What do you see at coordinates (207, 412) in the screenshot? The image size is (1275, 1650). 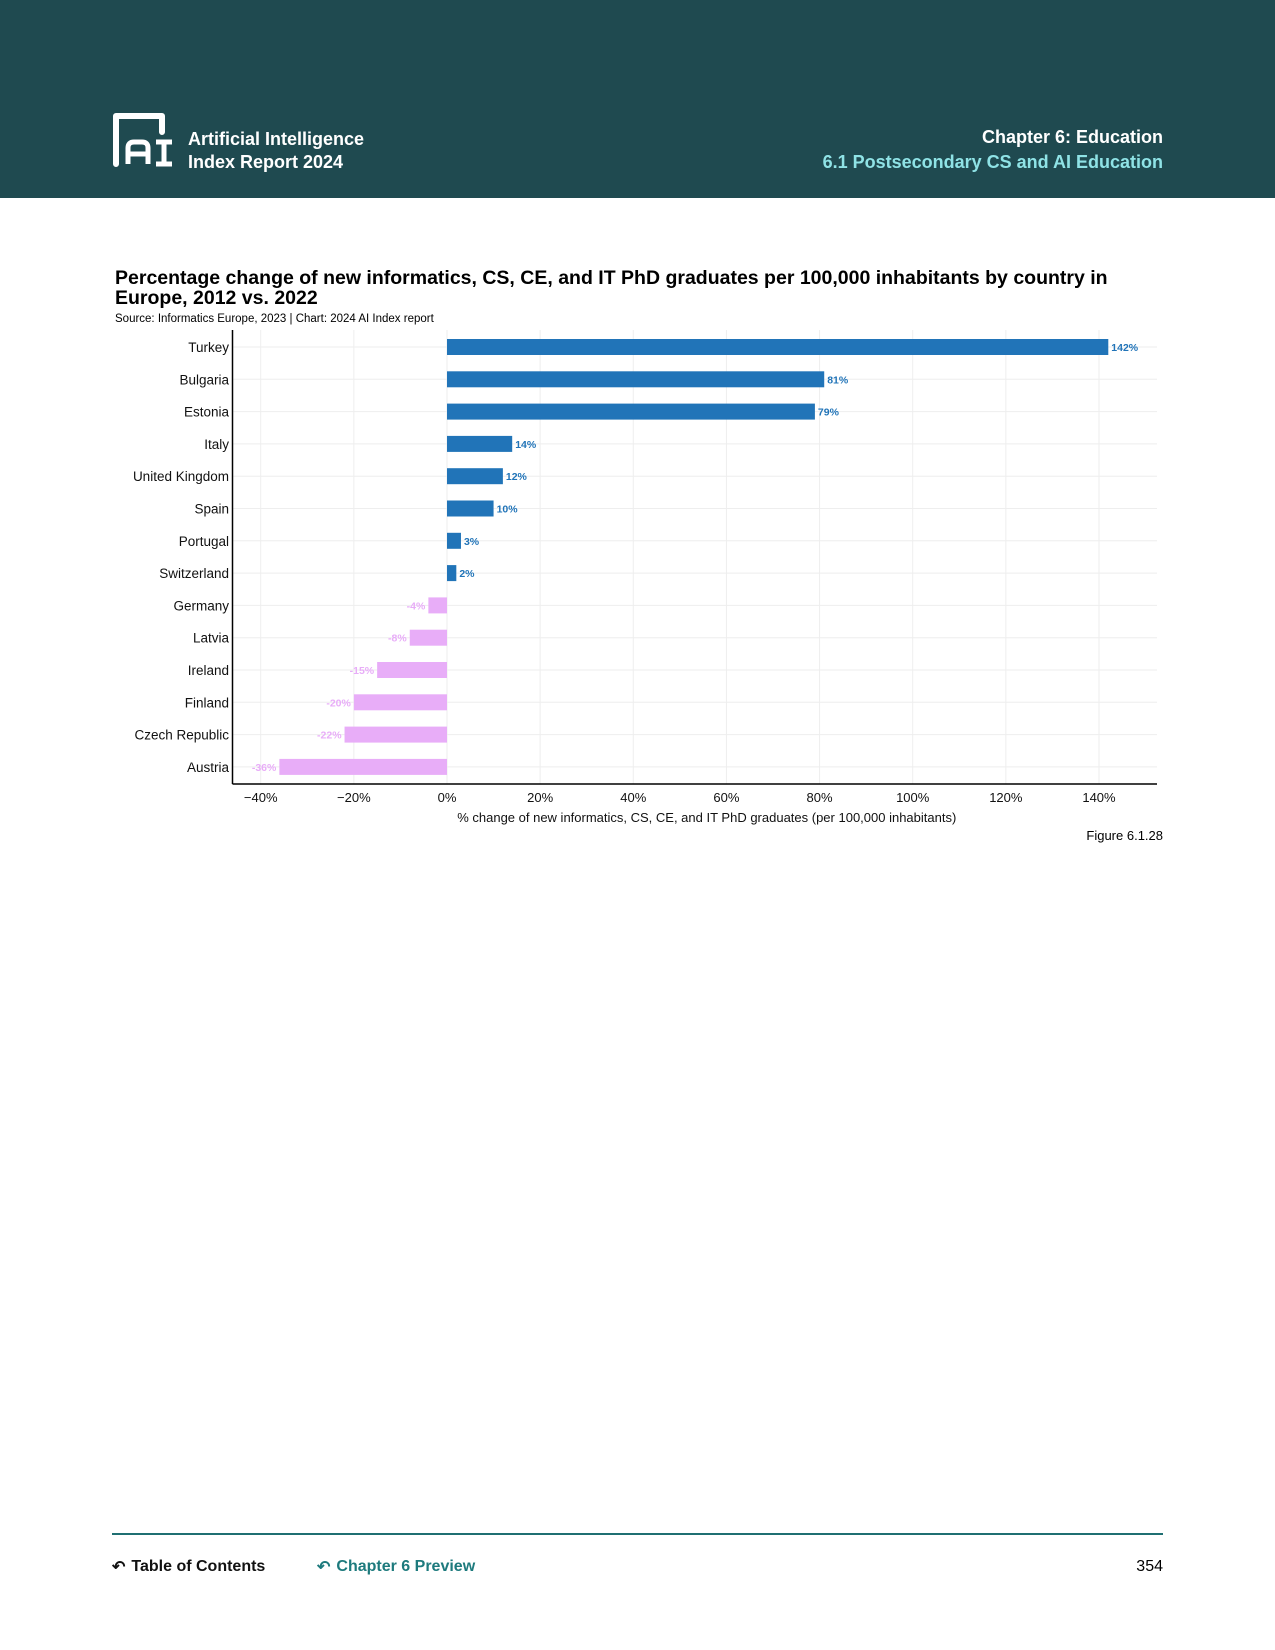 I see `y-tick-label: Estonia` at bounding box center [207, 412].